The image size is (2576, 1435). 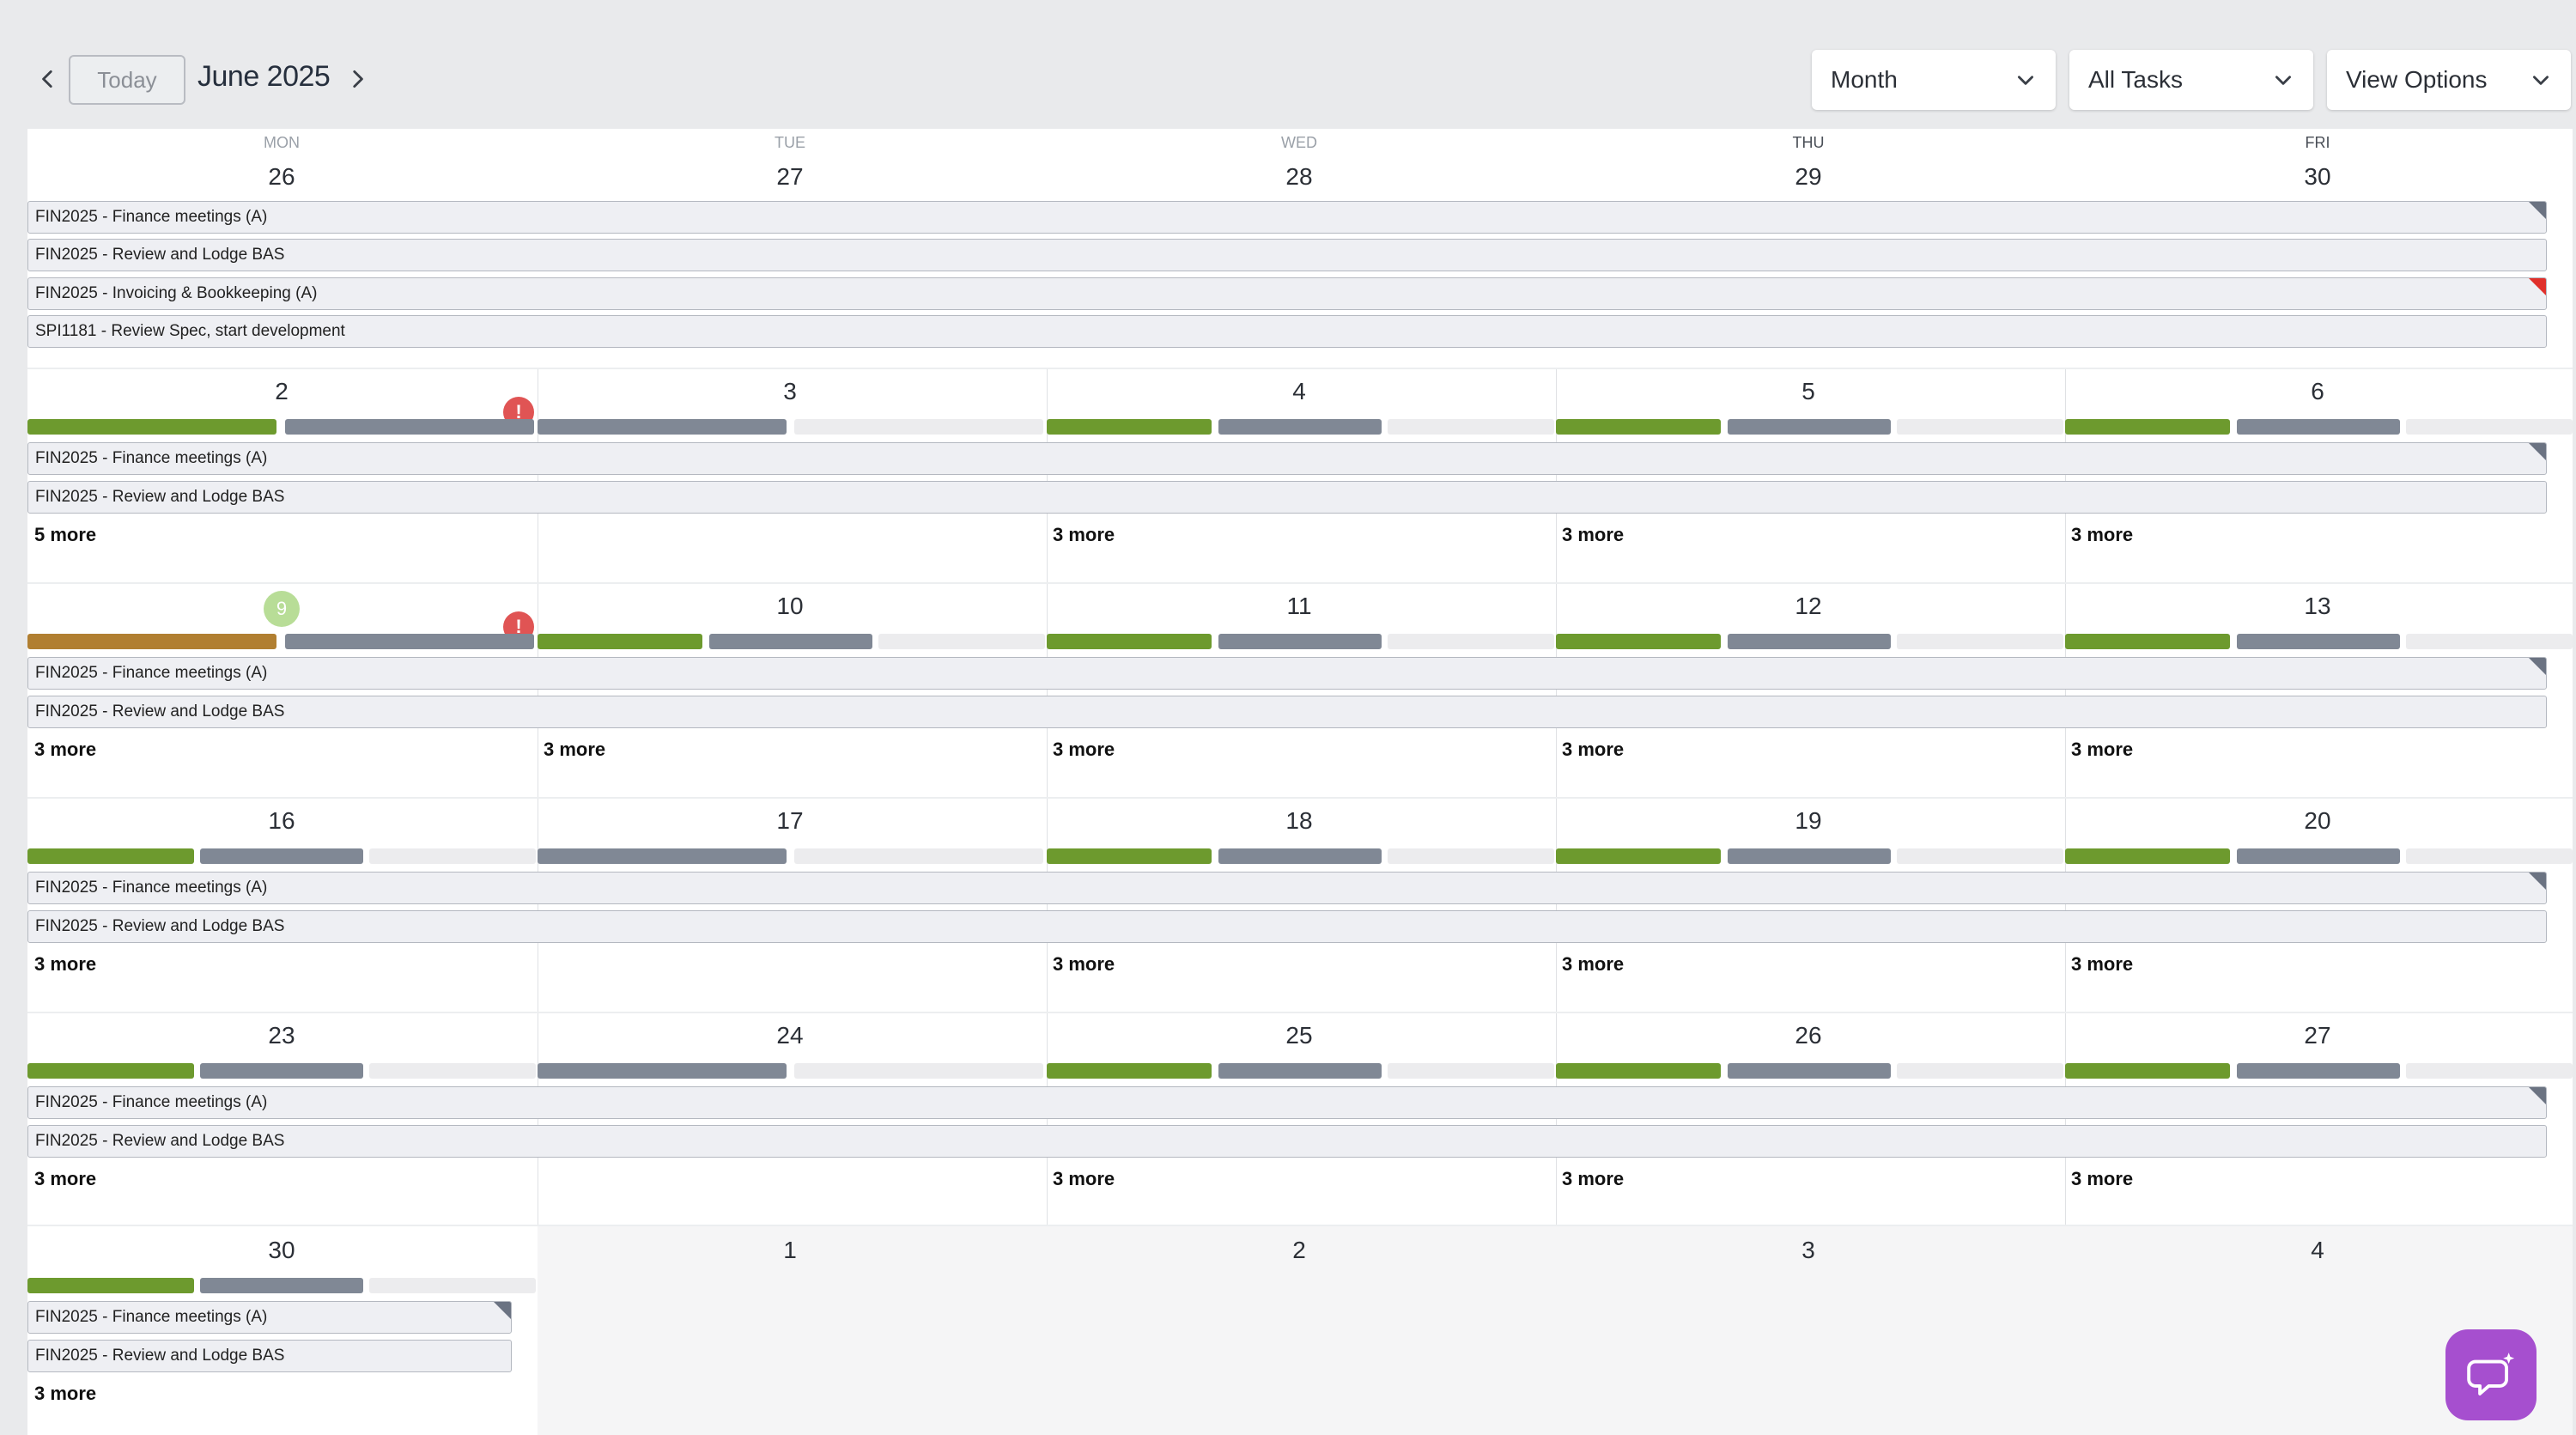 I want to click on event-review-spec: SPI1181 - Review Spec, start development, so click(x=1287, y=331).